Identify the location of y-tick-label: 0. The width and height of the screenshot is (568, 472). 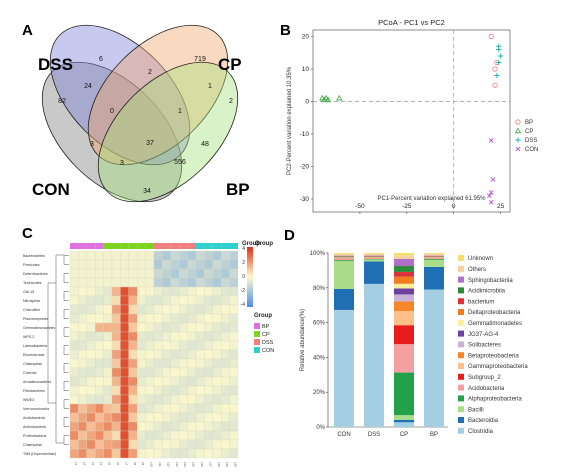
(307, 102).